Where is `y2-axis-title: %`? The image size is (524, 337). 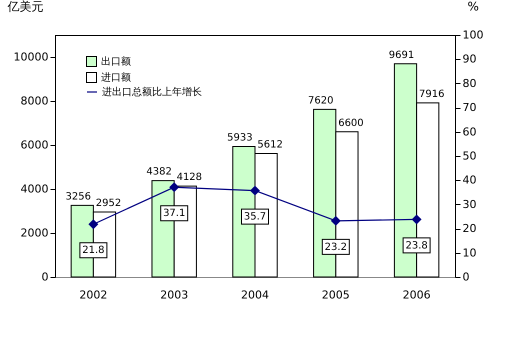
y2-axis-title: % is located at coordinates (473, 7).